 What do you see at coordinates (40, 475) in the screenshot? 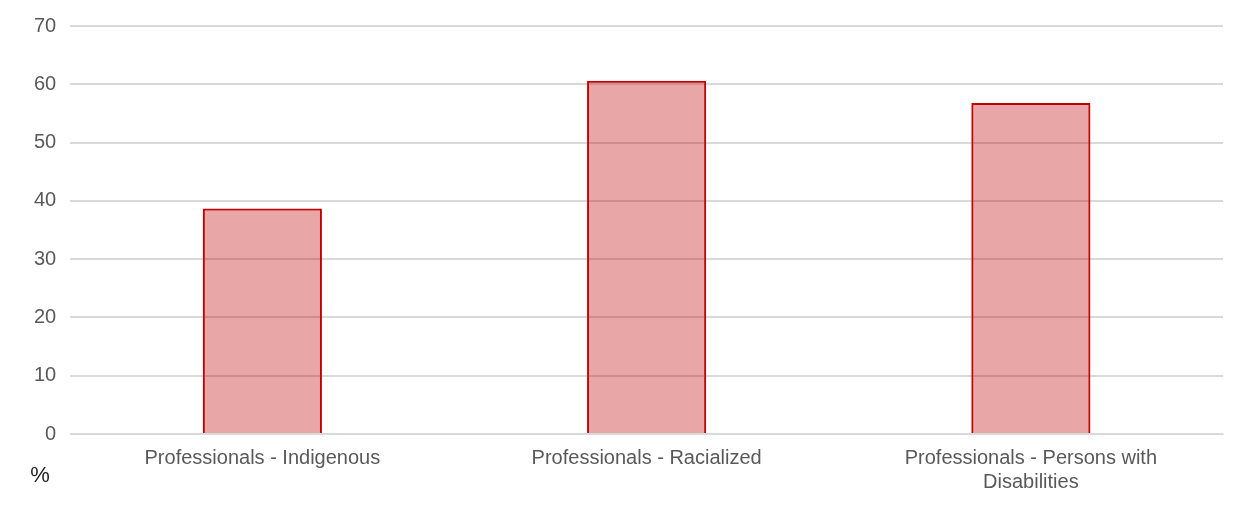
I see `y-axis-title: %` at bounding box center [40, 475].